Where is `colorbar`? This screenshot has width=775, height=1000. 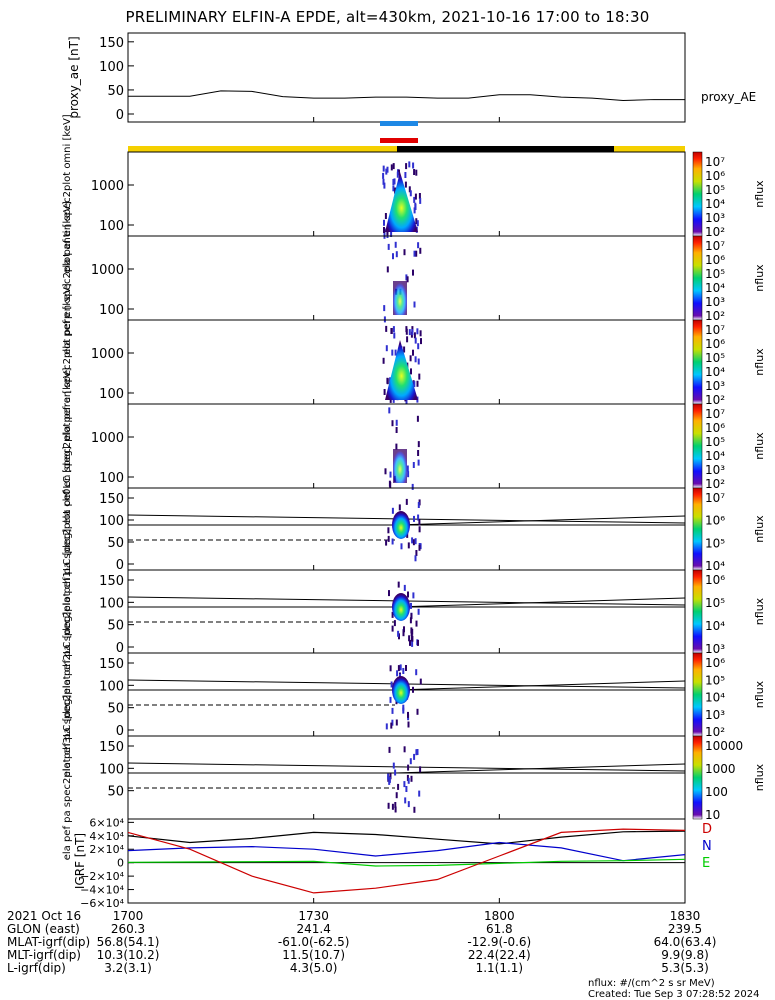
colorbar is located at coordinates (697, 194).